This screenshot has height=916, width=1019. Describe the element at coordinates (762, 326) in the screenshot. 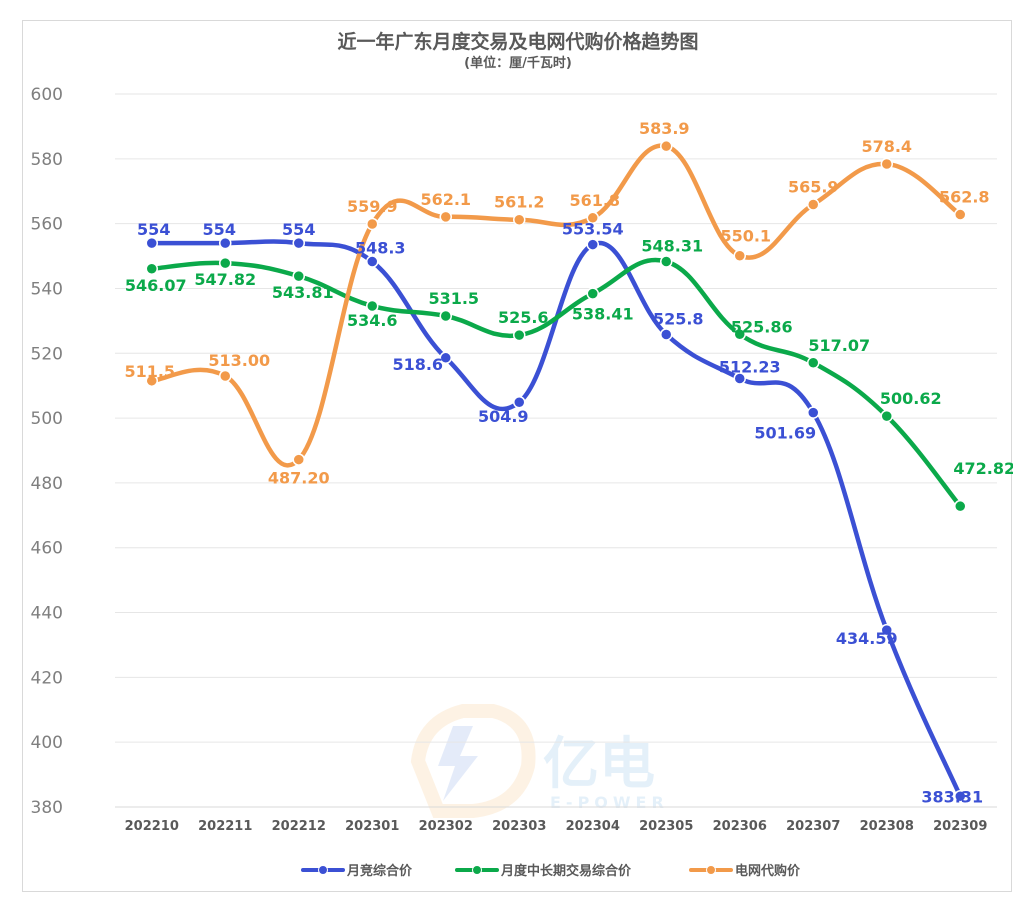

I see `data-label: 525.86` at that location.